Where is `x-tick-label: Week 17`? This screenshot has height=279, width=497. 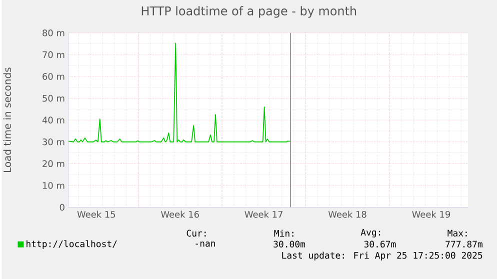
x-tick-label: Week 17 is located at coordinates (263, 214).